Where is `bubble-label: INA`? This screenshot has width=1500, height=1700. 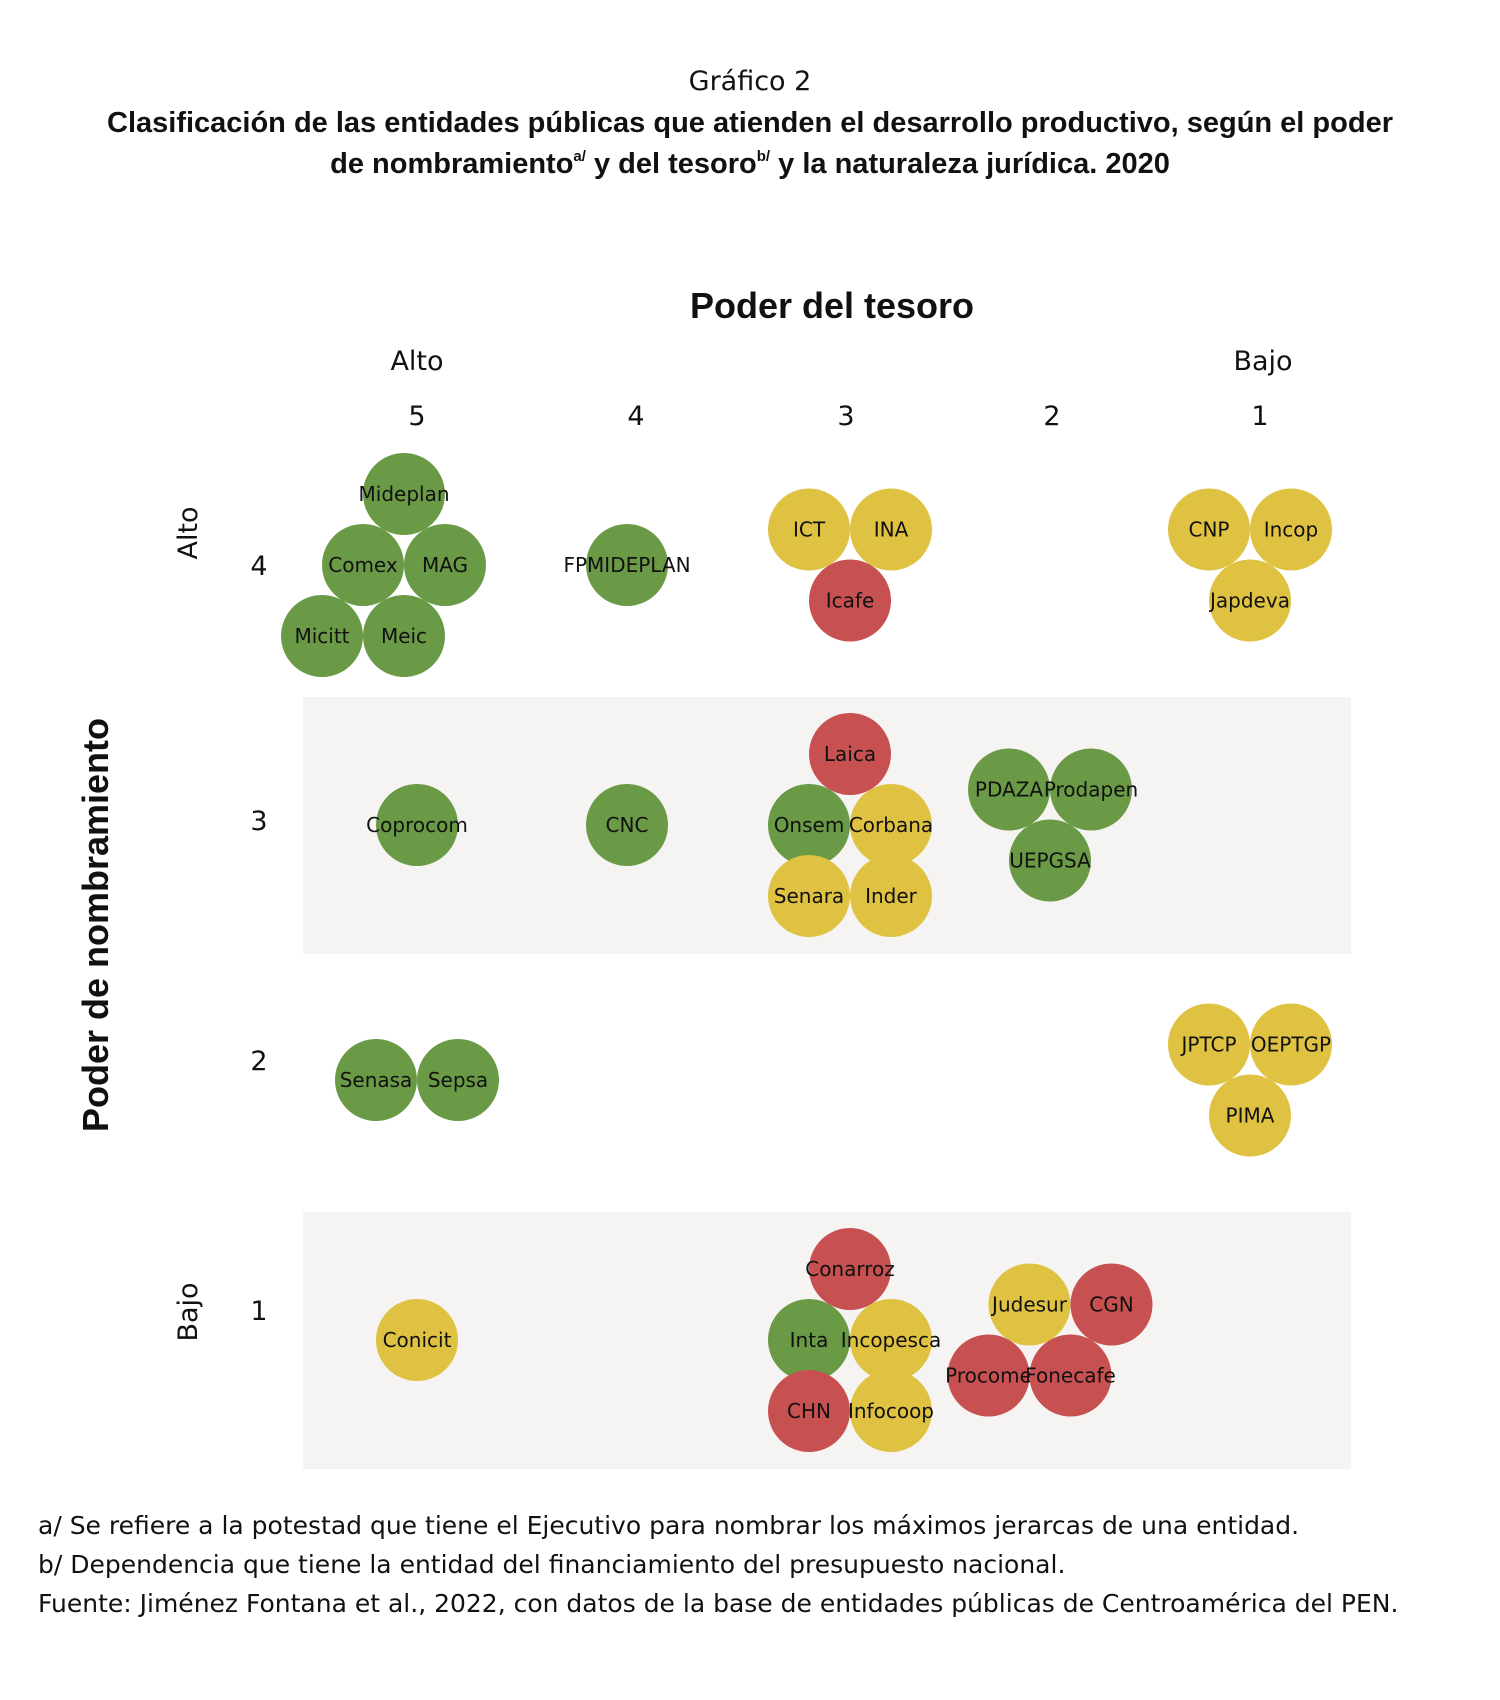
bubble-label: INA is located at coordinates (891, 529).